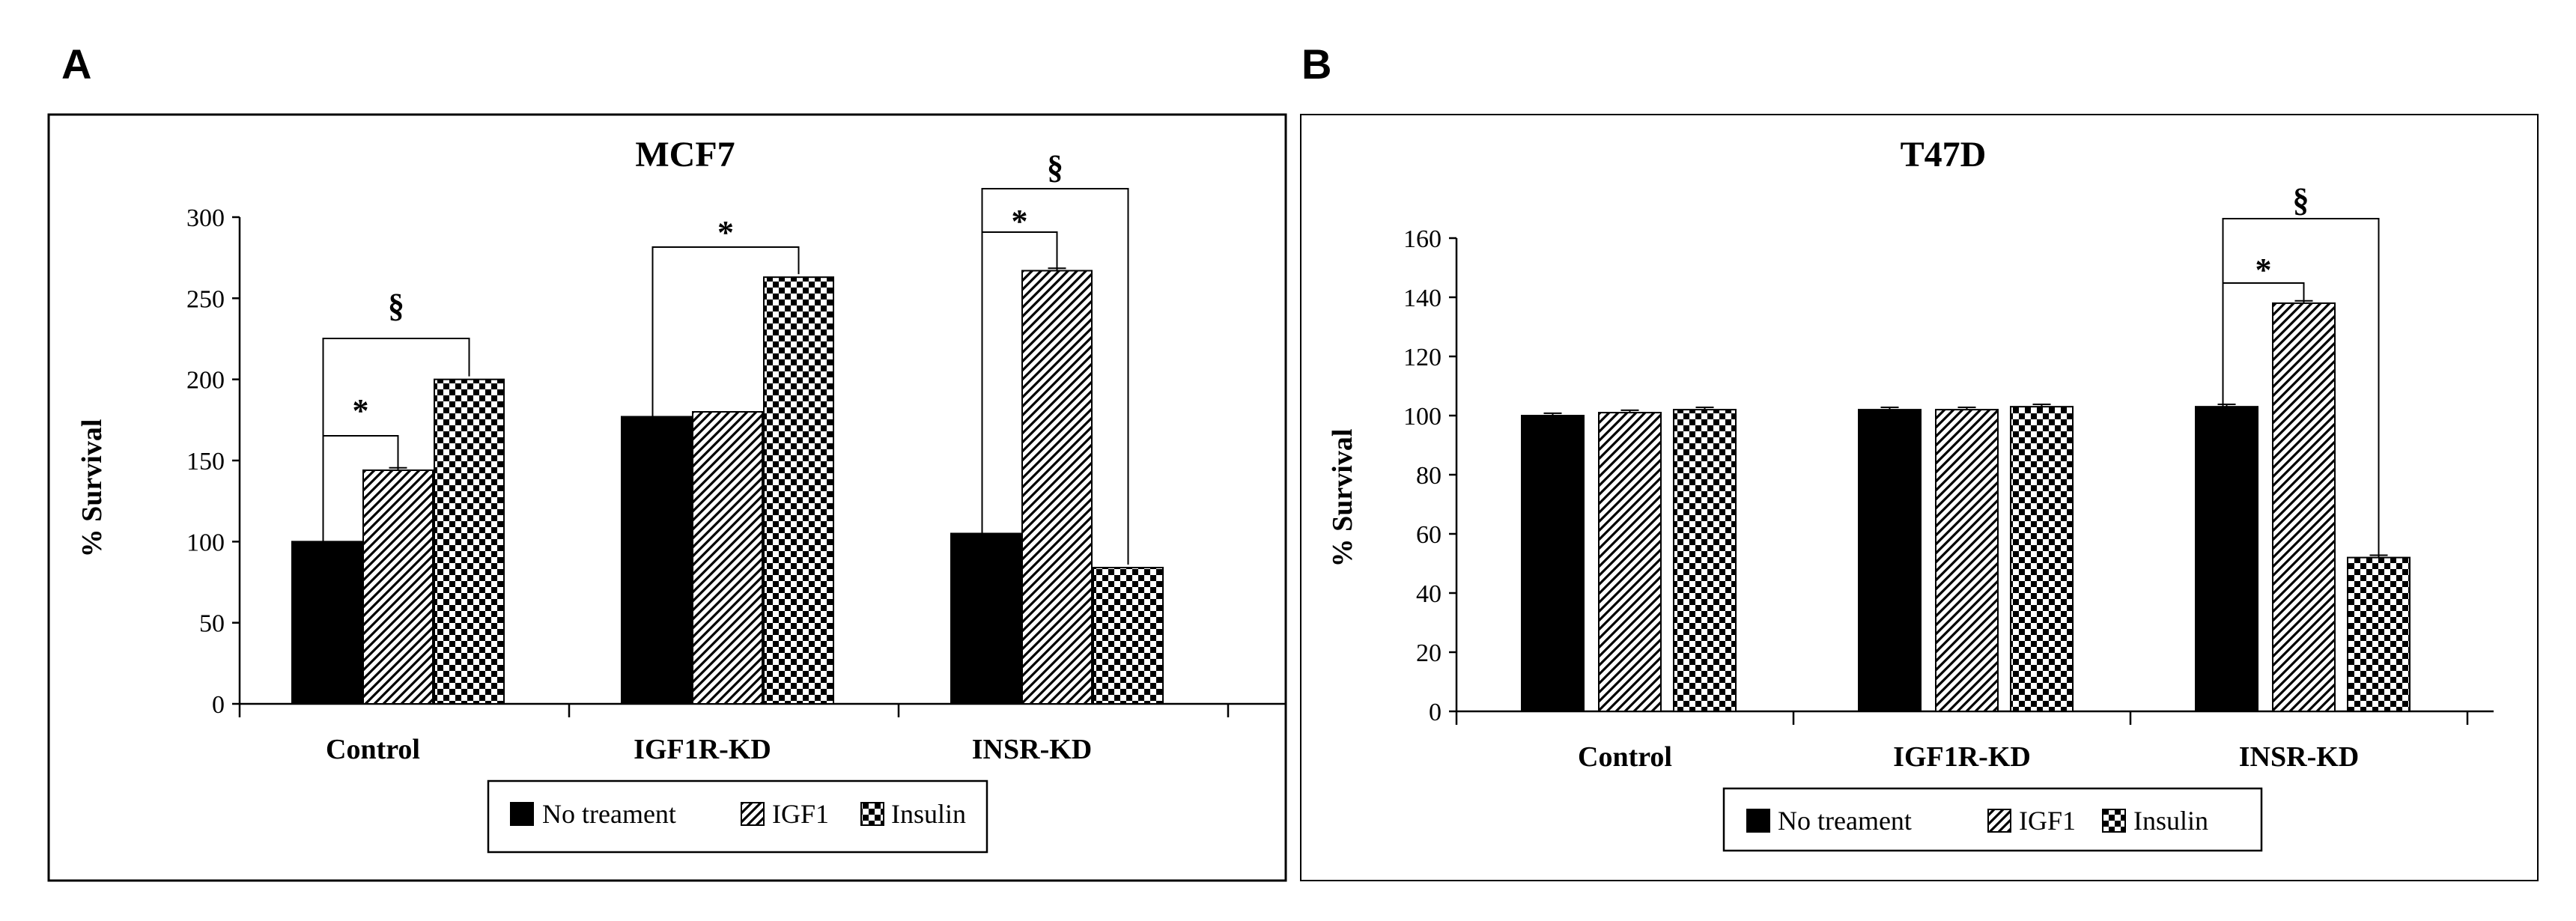 This screenshot has width=2576, height=921. What do you see at coordinates (1429, 594) in the screenshot?
I see `y-tick-label: 40` at bounding box center [1429, 594].